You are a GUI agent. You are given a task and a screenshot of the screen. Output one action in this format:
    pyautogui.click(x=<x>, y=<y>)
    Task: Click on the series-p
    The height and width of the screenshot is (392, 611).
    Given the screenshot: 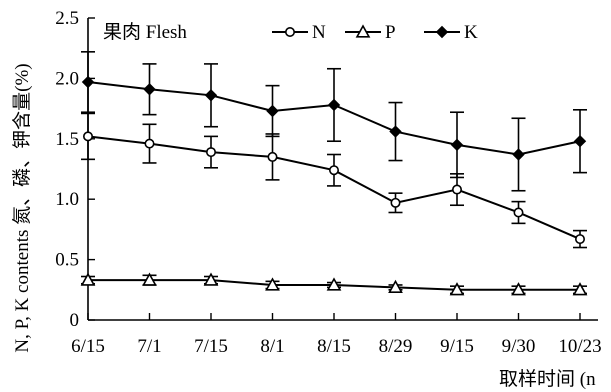 What is the action you would take?
    pyautogui.click(x=334, y=284)
    